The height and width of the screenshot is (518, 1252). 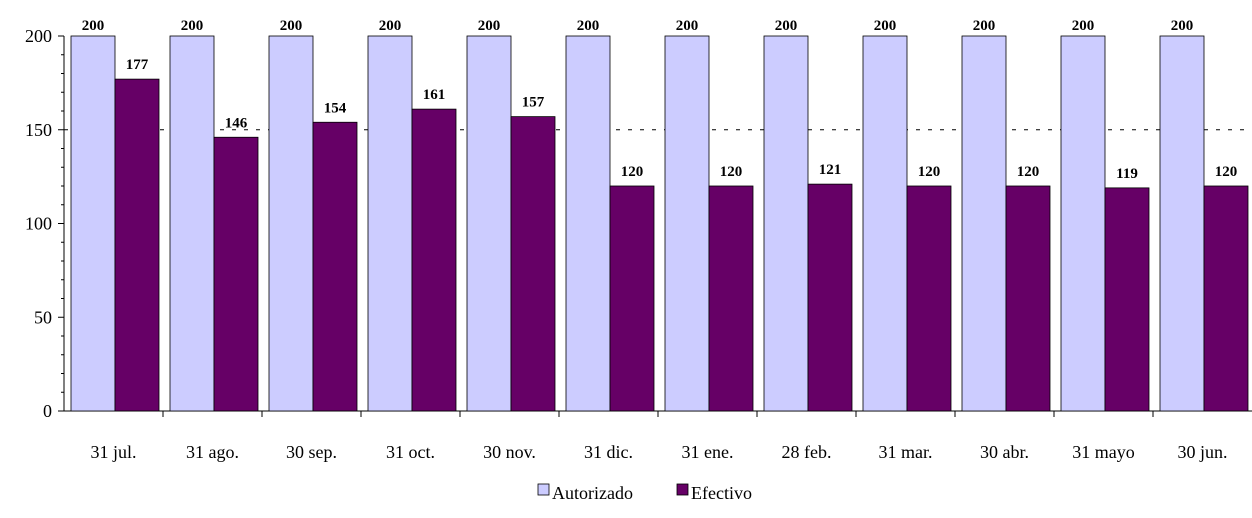 What do you see at coordinates (1127, 174) in the screenshot?
I see `data-label-efectivo: 119` at bounding box center [1127, 174].